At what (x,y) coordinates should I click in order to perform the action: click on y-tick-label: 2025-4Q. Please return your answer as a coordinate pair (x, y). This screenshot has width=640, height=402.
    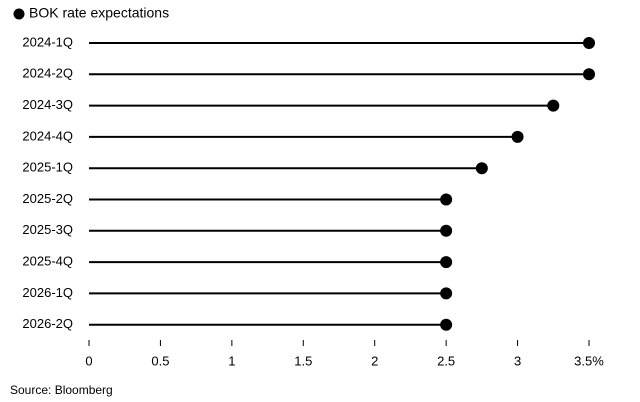
    Looking at the image, I should click on (47, 261).